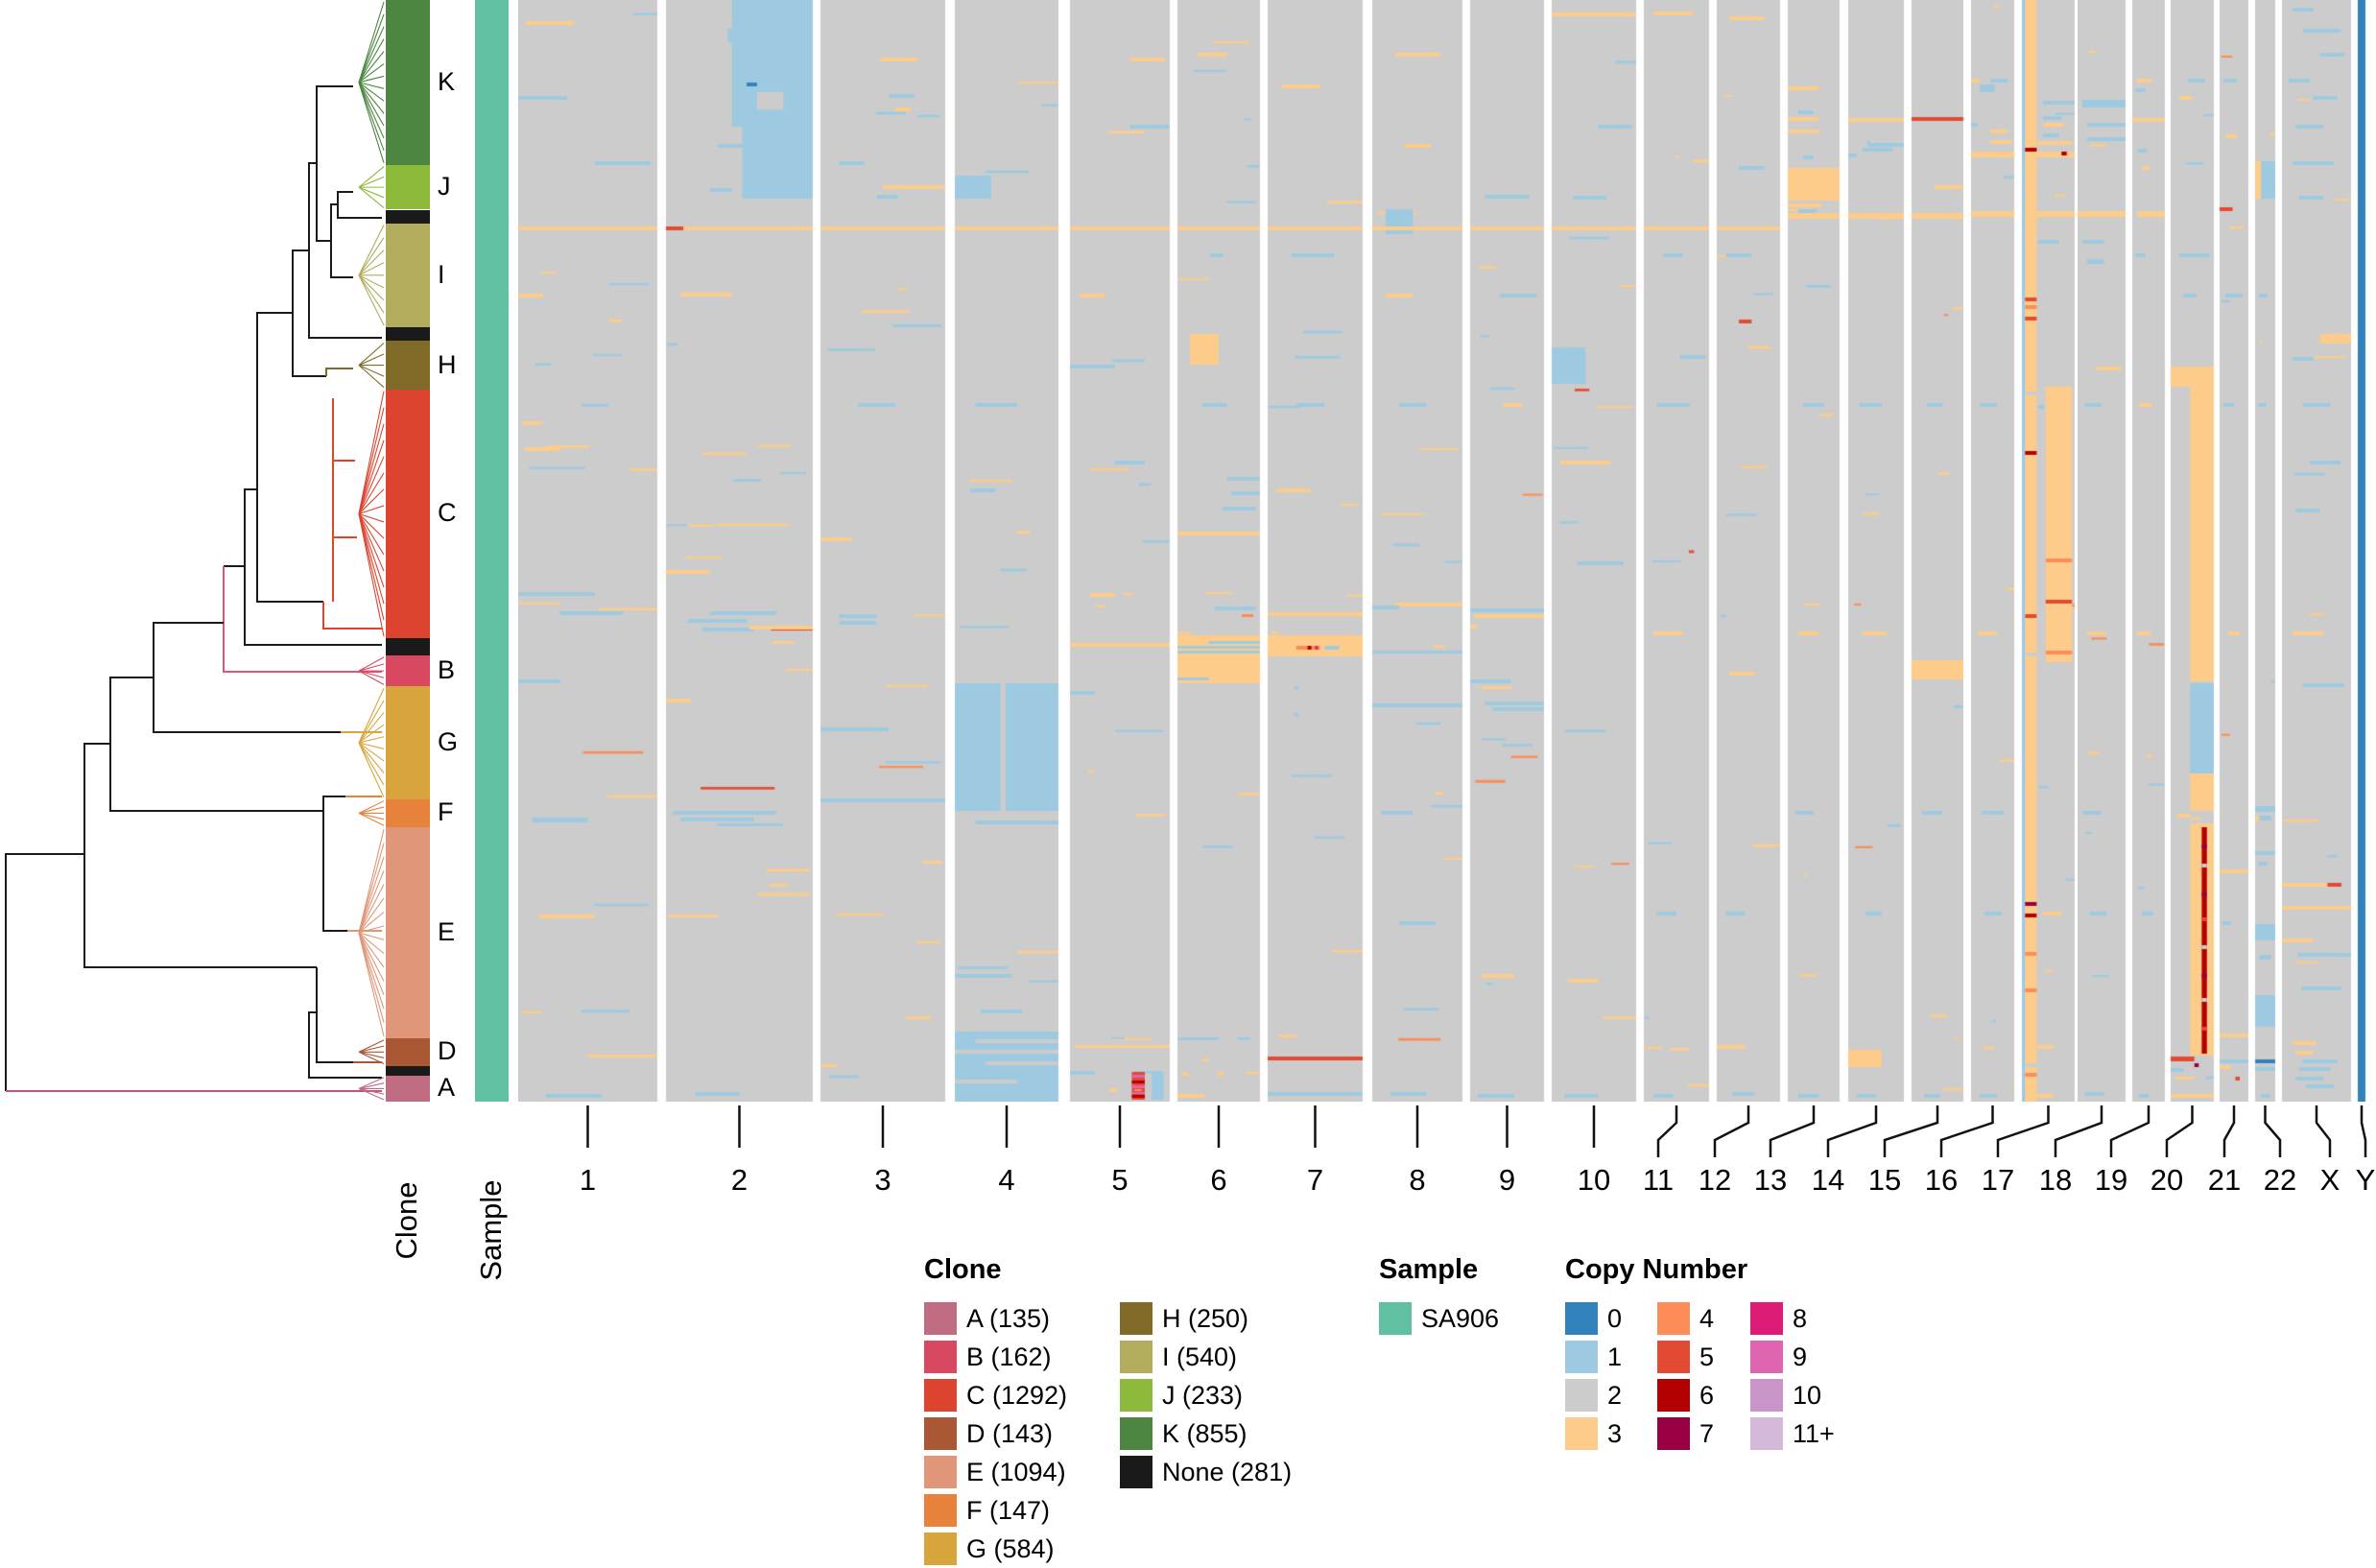 This screenshot has height=1568, width=2376. Describe the element at coordinates (588, 1180) in the screenshot. I see `chromosome-label-1: 1` at that location.